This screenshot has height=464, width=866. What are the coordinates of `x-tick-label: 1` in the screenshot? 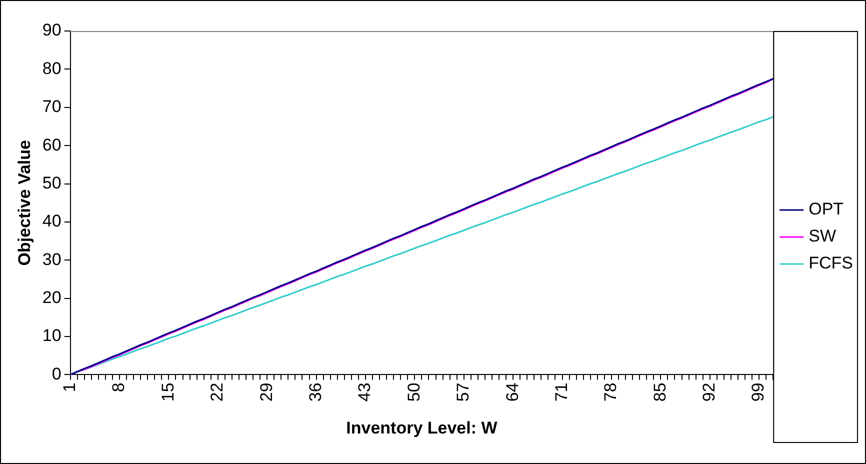 It's located at (69, 387).